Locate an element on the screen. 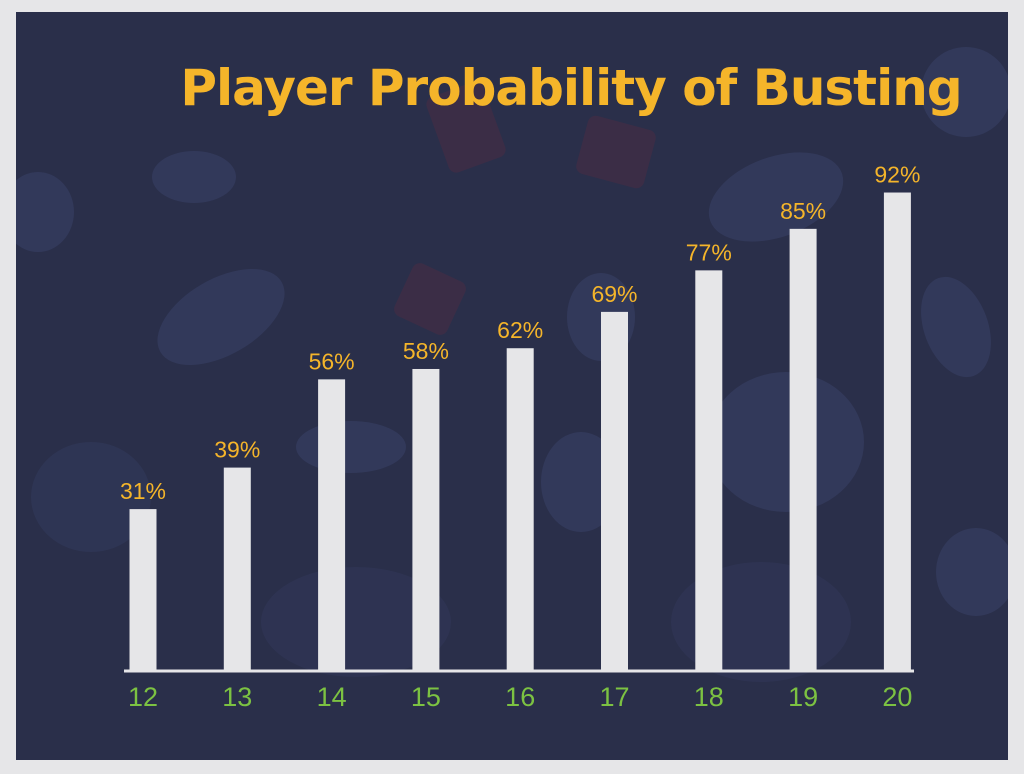 The image size is (1024, 774). value-label-18: 77% is located at coordinates (709, 252).